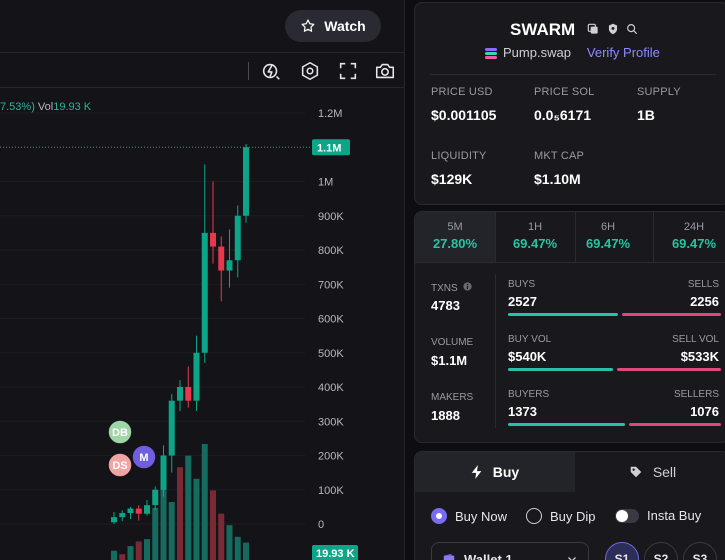  I want to click on wallet-select: Wallet 1, so click(510, 551).